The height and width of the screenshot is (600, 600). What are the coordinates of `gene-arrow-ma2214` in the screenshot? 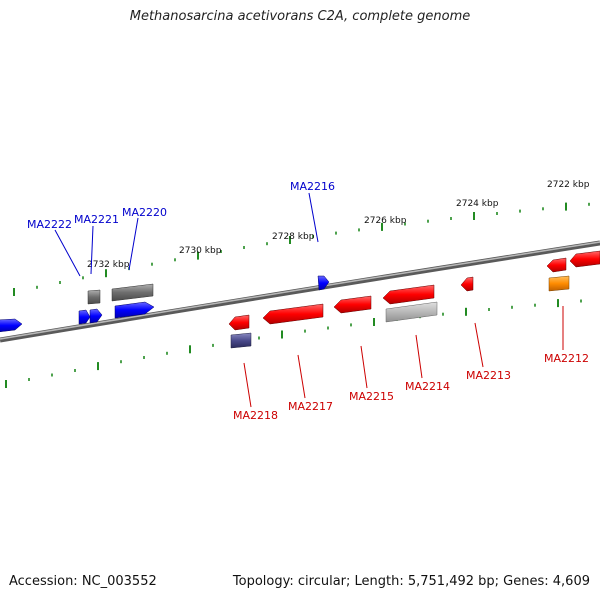 It's located at (408, 294).